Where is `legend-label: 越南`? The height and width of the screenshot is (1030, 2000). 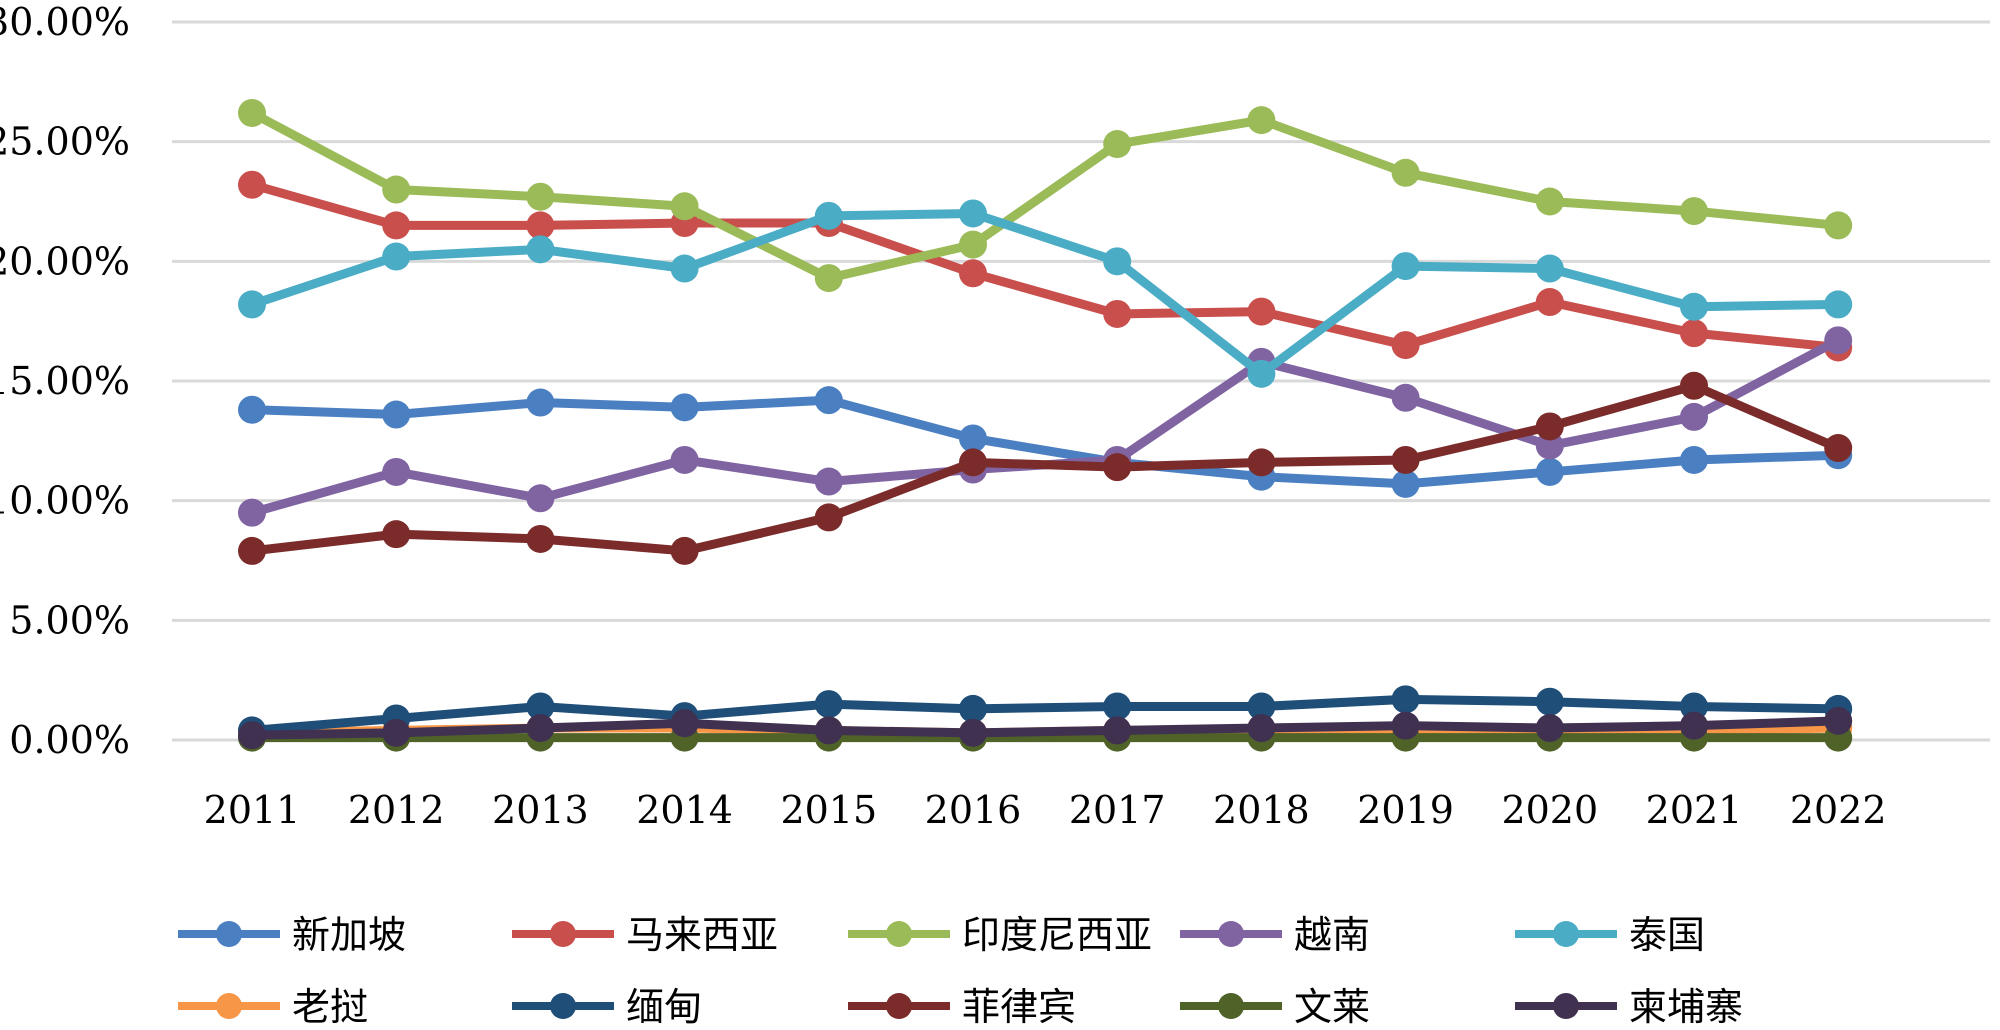 legend-label: 越南 is located at coordinates (1332, 935).